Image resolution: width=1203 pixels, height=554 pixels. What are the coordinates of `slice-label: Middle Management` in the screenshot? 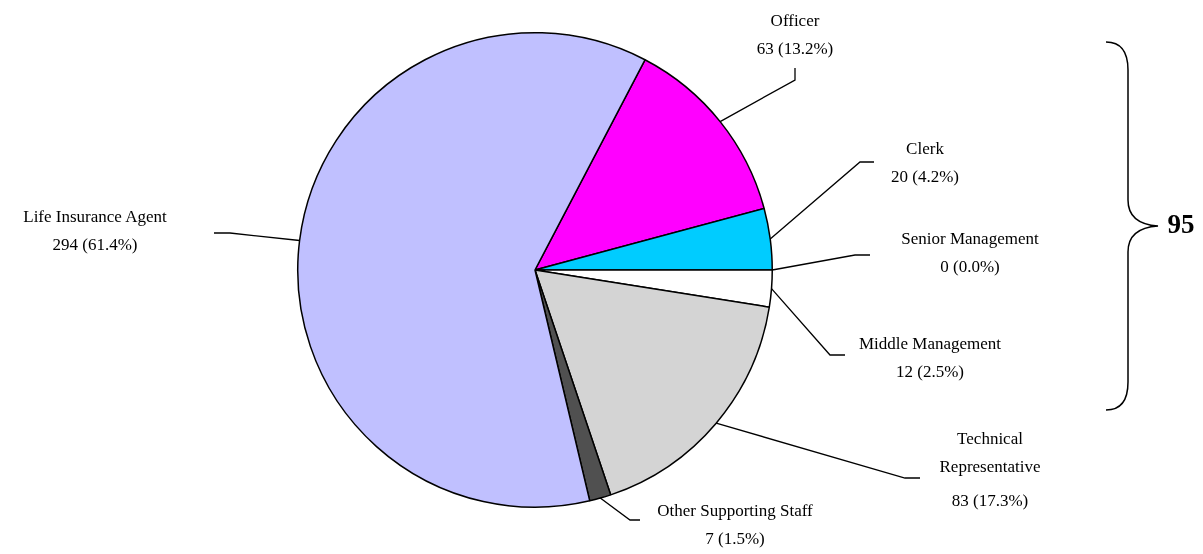 It's located at (930, 344).